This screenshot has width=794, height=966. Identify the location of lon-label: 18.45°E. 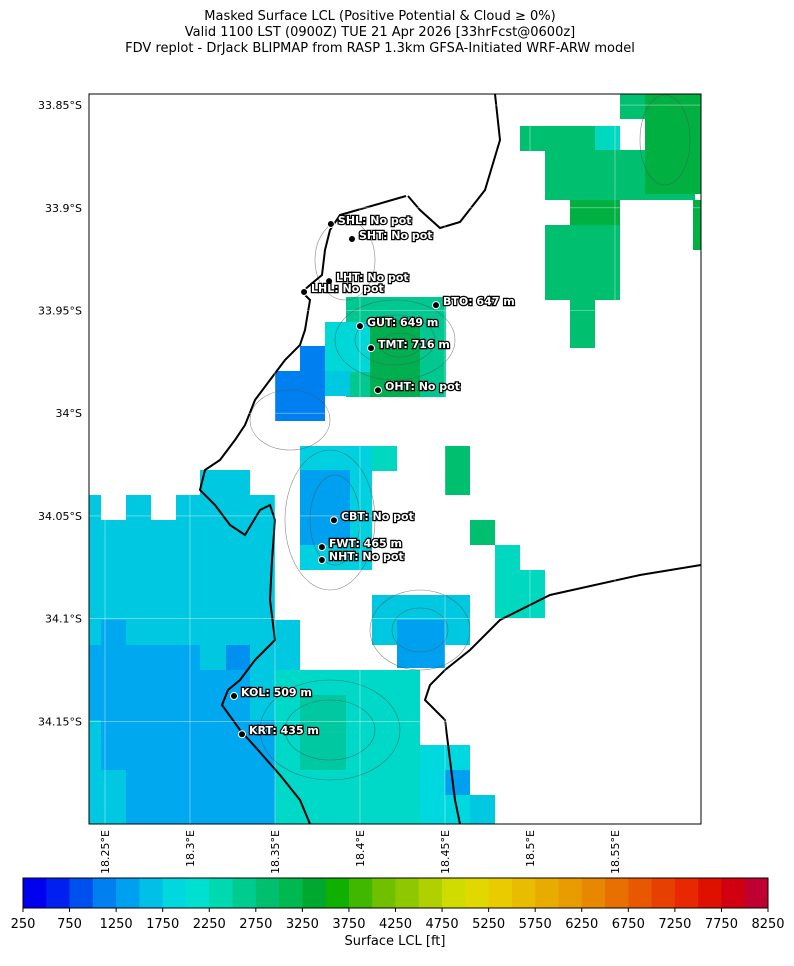
(445, 852).